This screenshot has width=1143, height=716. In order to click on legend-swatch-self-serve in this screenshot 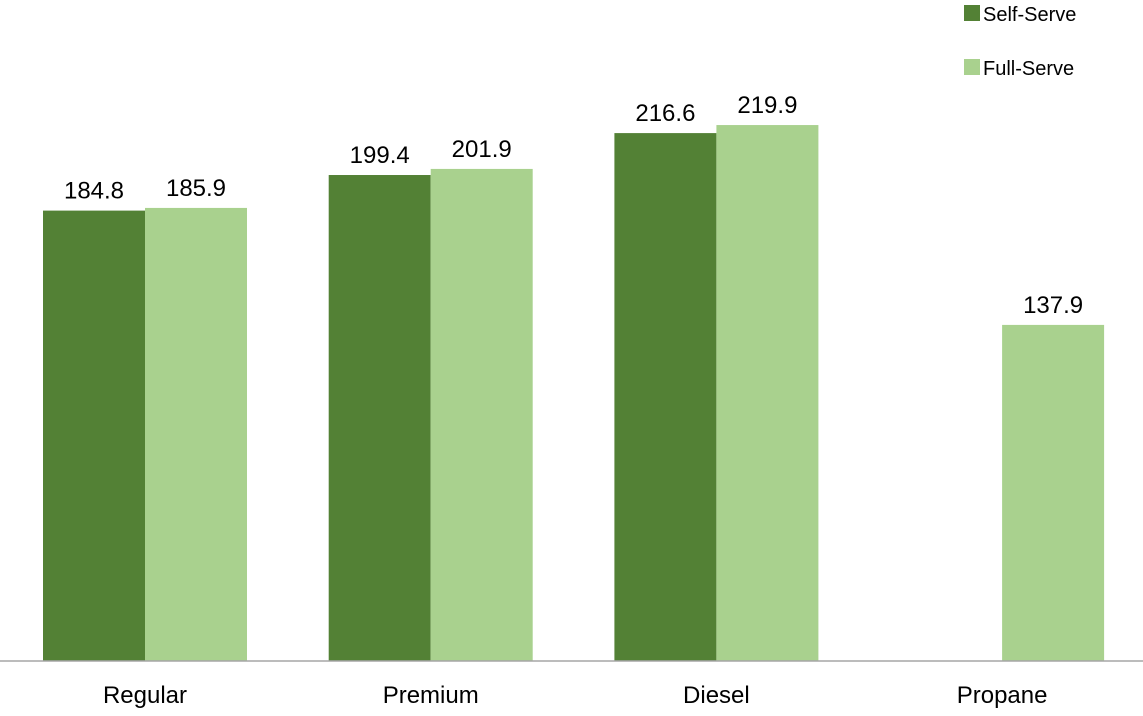, I will do `click(972, 13)`.